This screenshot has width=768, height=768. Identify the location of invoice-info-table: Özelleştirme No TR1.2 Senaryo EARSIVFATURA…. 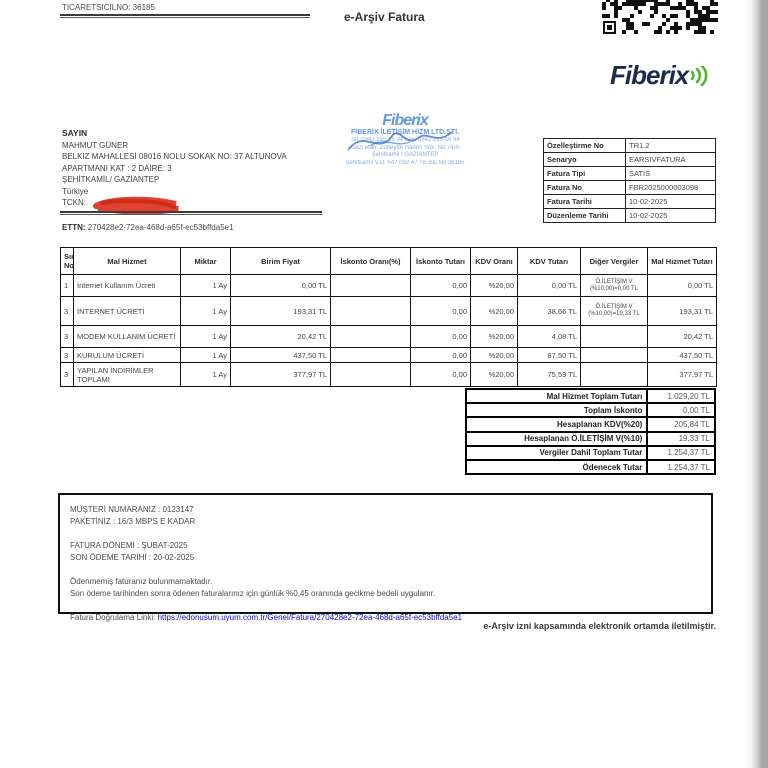
(629, 180).